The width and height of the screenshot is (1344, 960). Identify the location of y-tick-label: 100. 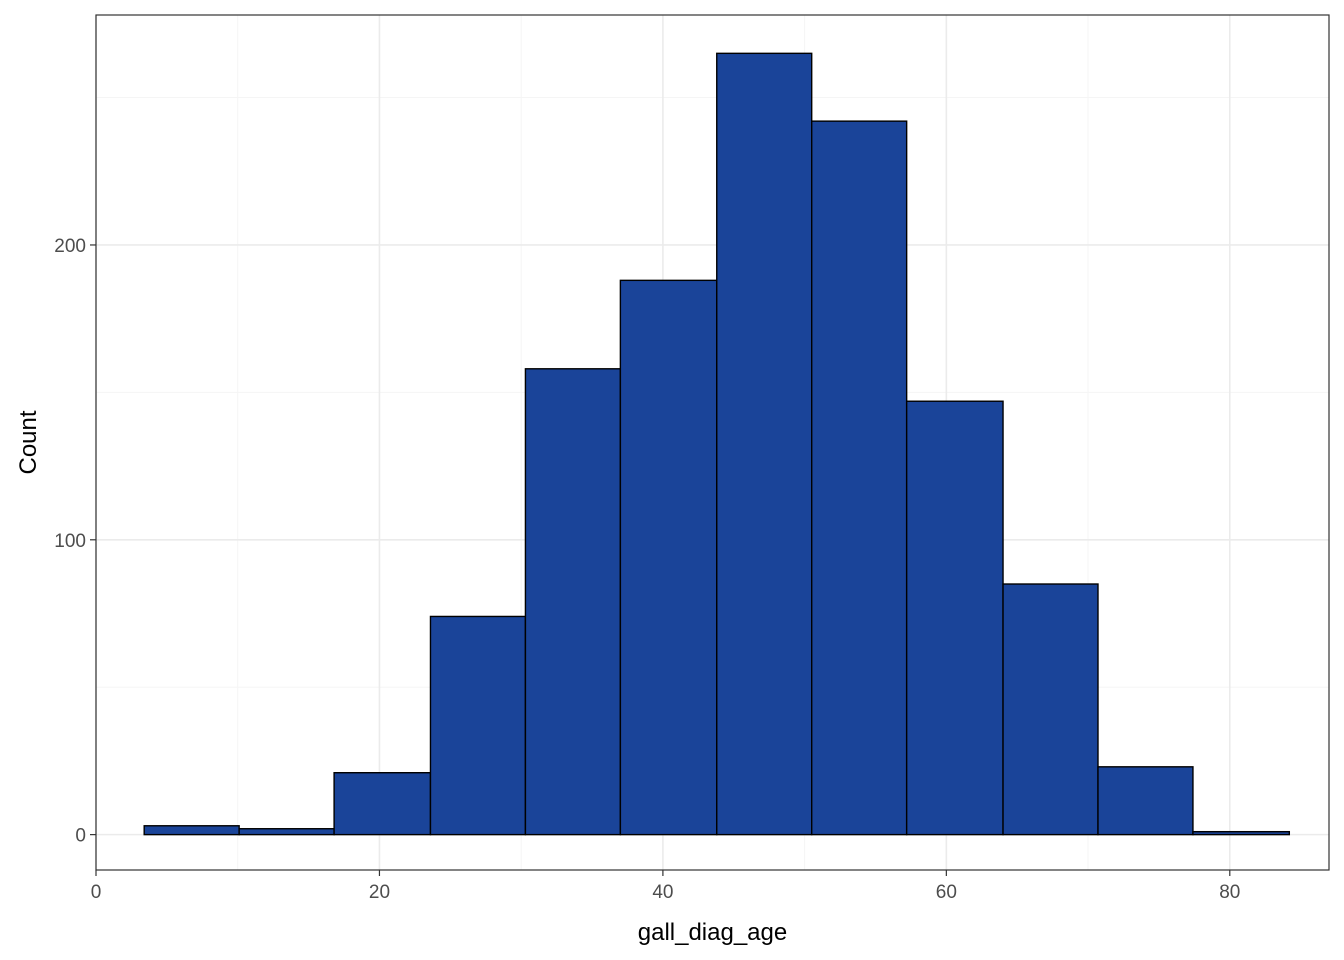
(70, 541).